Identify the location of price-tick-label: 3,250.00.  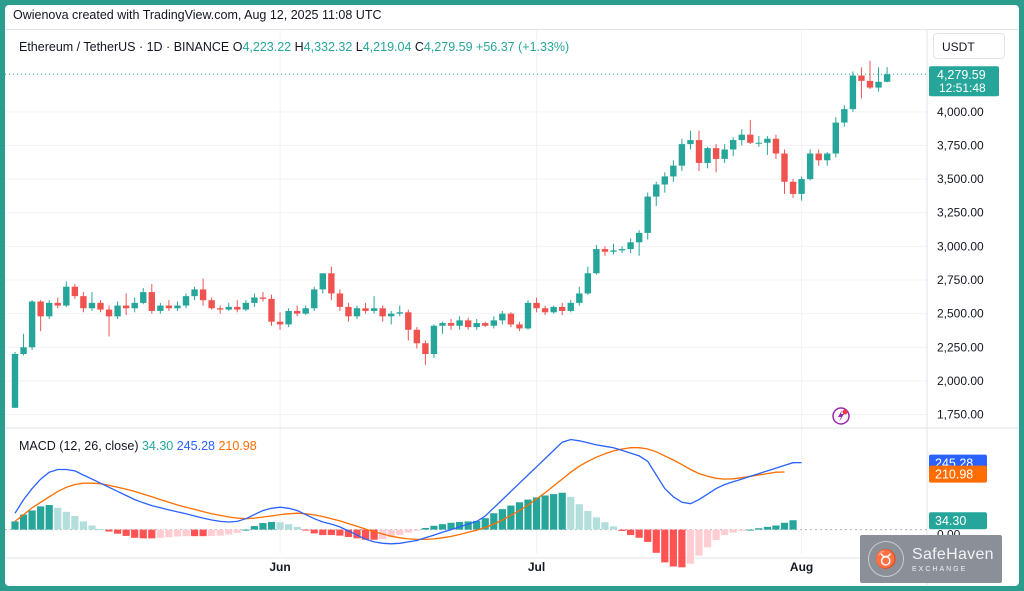
(960, 213).